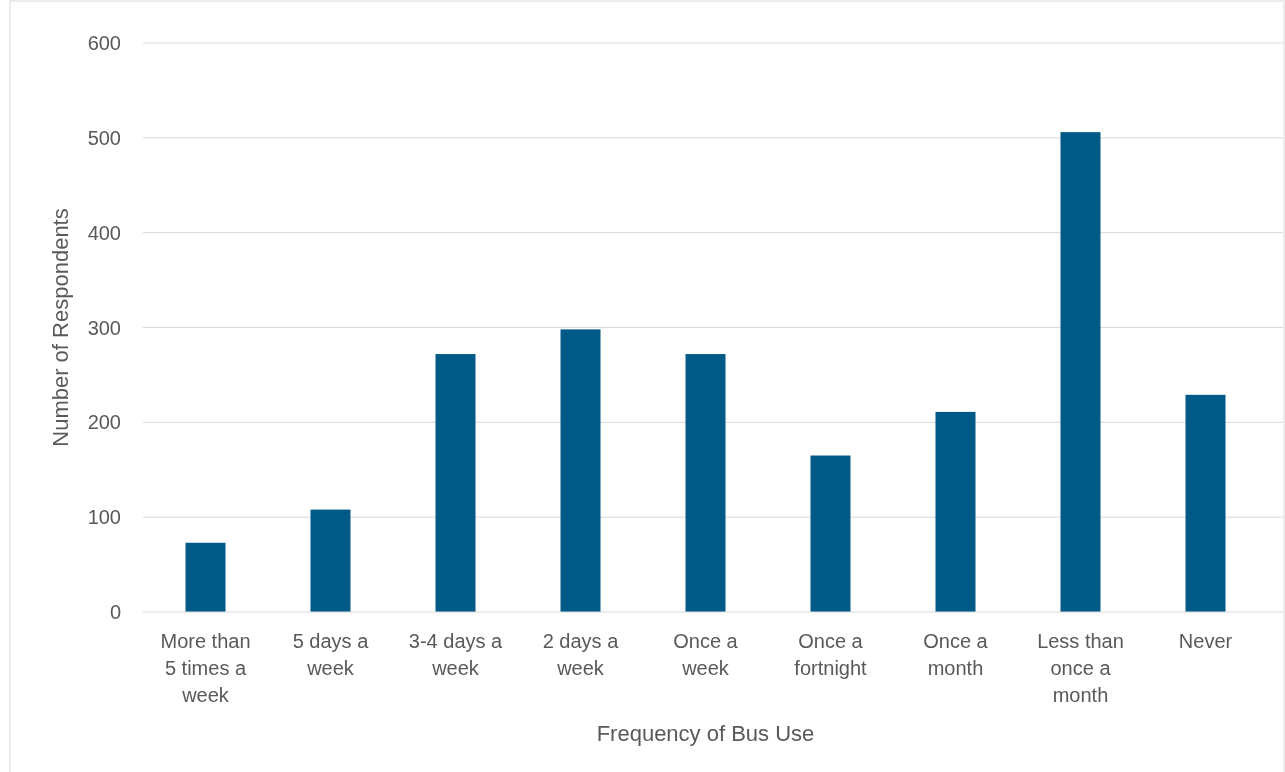 The width and height of the screenshot is (1285, 772). I want to click on y-tick-label: 100, so click(104, 517).